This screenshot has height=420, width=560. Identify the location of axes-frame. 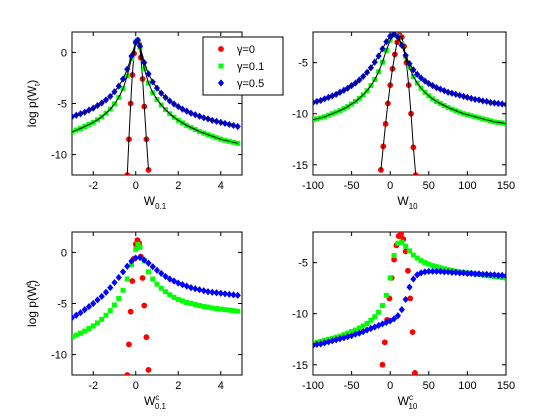
(409, 103).